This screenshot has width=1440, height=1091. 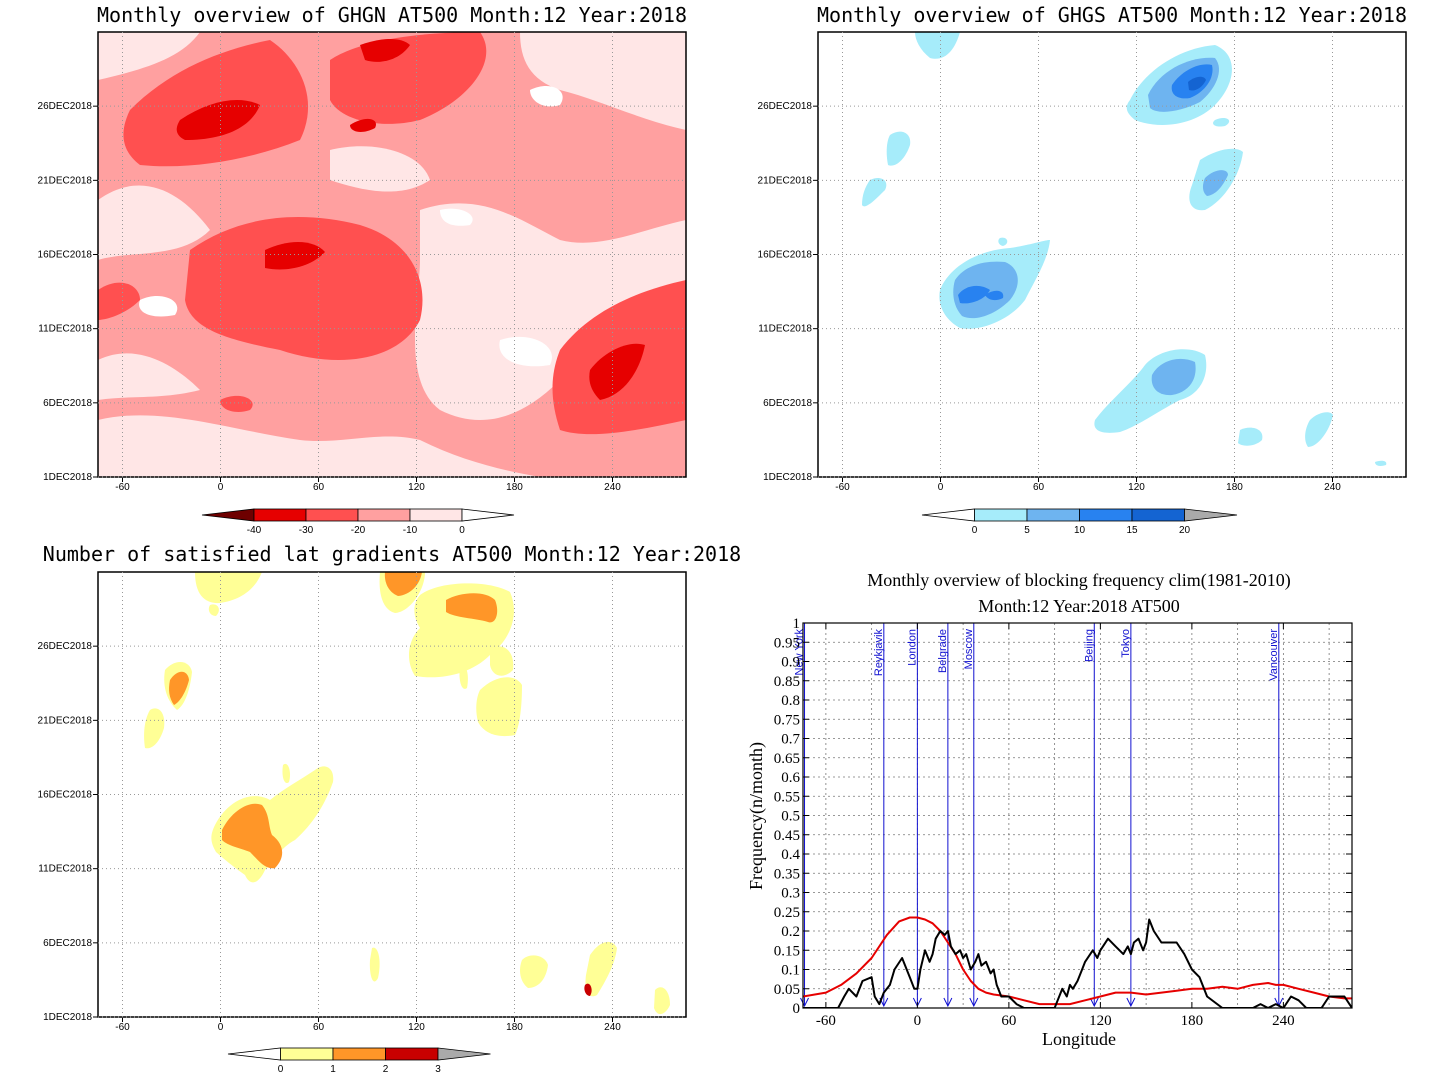 What do you see at coordinates (281, 1069) in the screenshot?
I see `lat-colorbar-label: 0` at bounding box center [281, 1069].